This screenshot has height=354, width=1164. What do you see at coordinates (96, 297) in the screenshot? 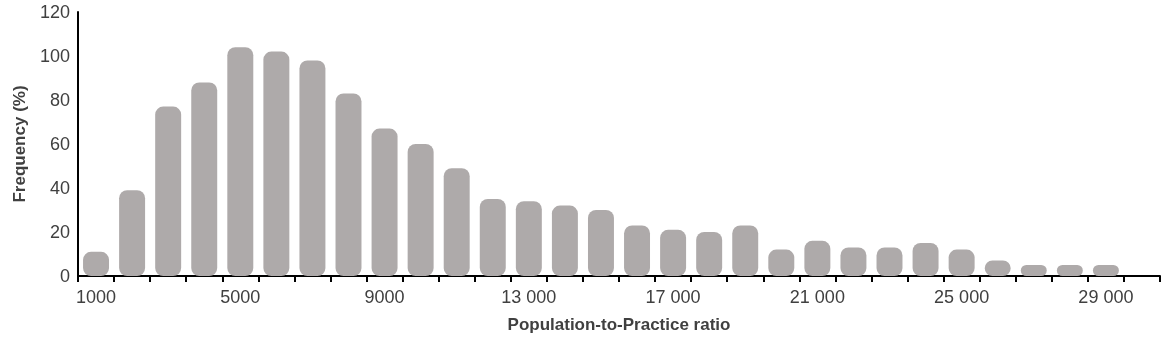
I see `x-tick-label: 1000` at bounding box center [96, 297].